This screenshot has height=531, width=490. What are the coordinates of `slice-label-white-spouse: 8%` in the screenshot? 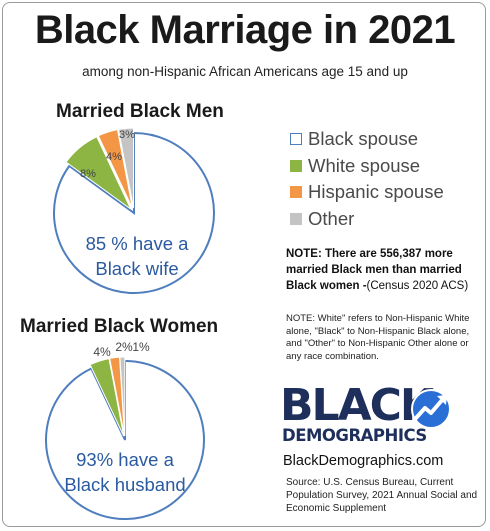 It's located at (88, 174).